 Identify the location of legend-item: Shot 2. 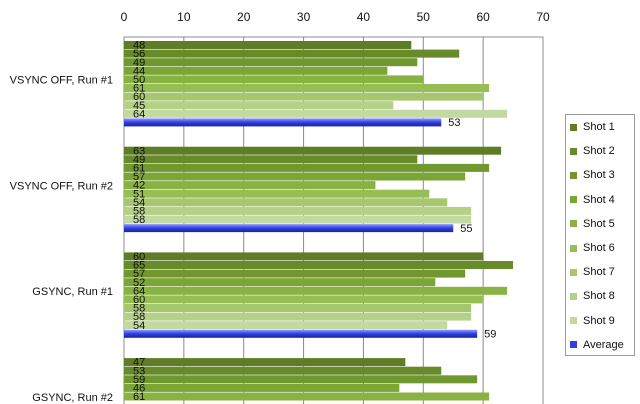
(592, 151).